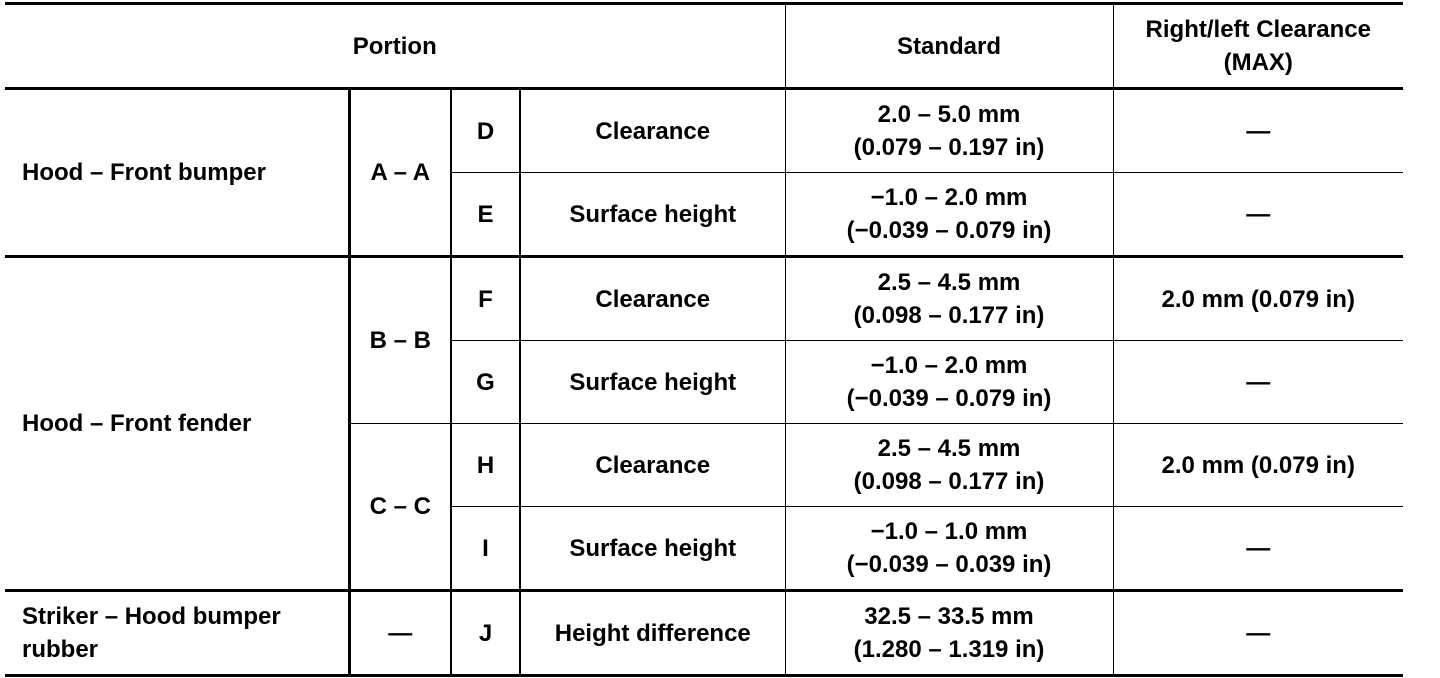 The height and width of the screenshot is (678, 1440). Describe the element at coordinates (178, 172) in the screenshot. I see `portion-cell: Hood – Front bumper` at that location.